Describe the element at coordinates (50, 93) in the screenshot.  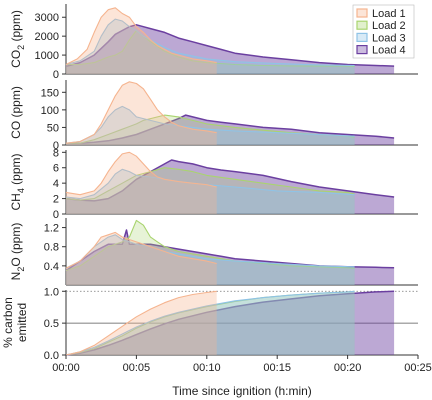
I see `y-tick-label: 150` at that location.